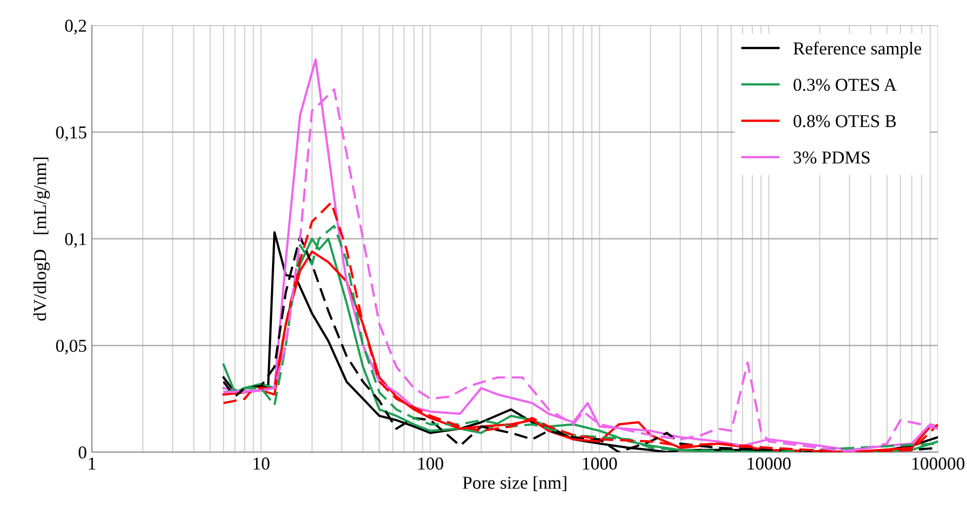 The image size is (967, 508). I want to click on legend-label: 0.3% OTES A, so click(845, 84).